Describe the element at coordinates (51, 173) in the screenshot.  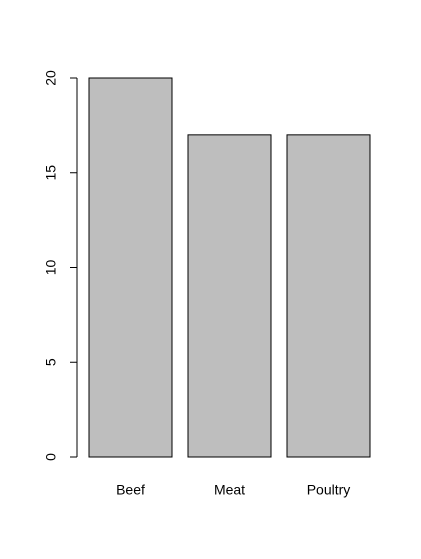
I see `y-tick-label: 15` at that location.